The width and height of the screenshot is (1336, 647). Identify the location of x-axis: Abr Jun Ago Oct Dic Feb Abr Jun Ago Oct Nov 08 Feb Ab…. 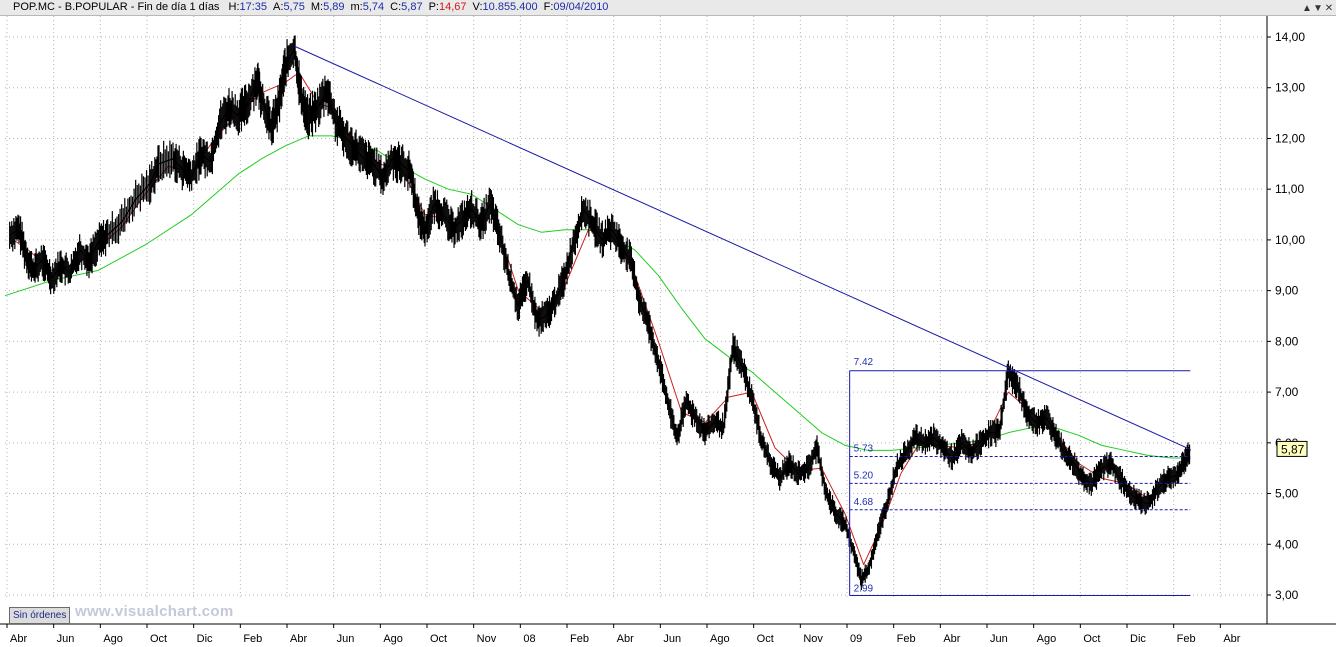
(623, 634).